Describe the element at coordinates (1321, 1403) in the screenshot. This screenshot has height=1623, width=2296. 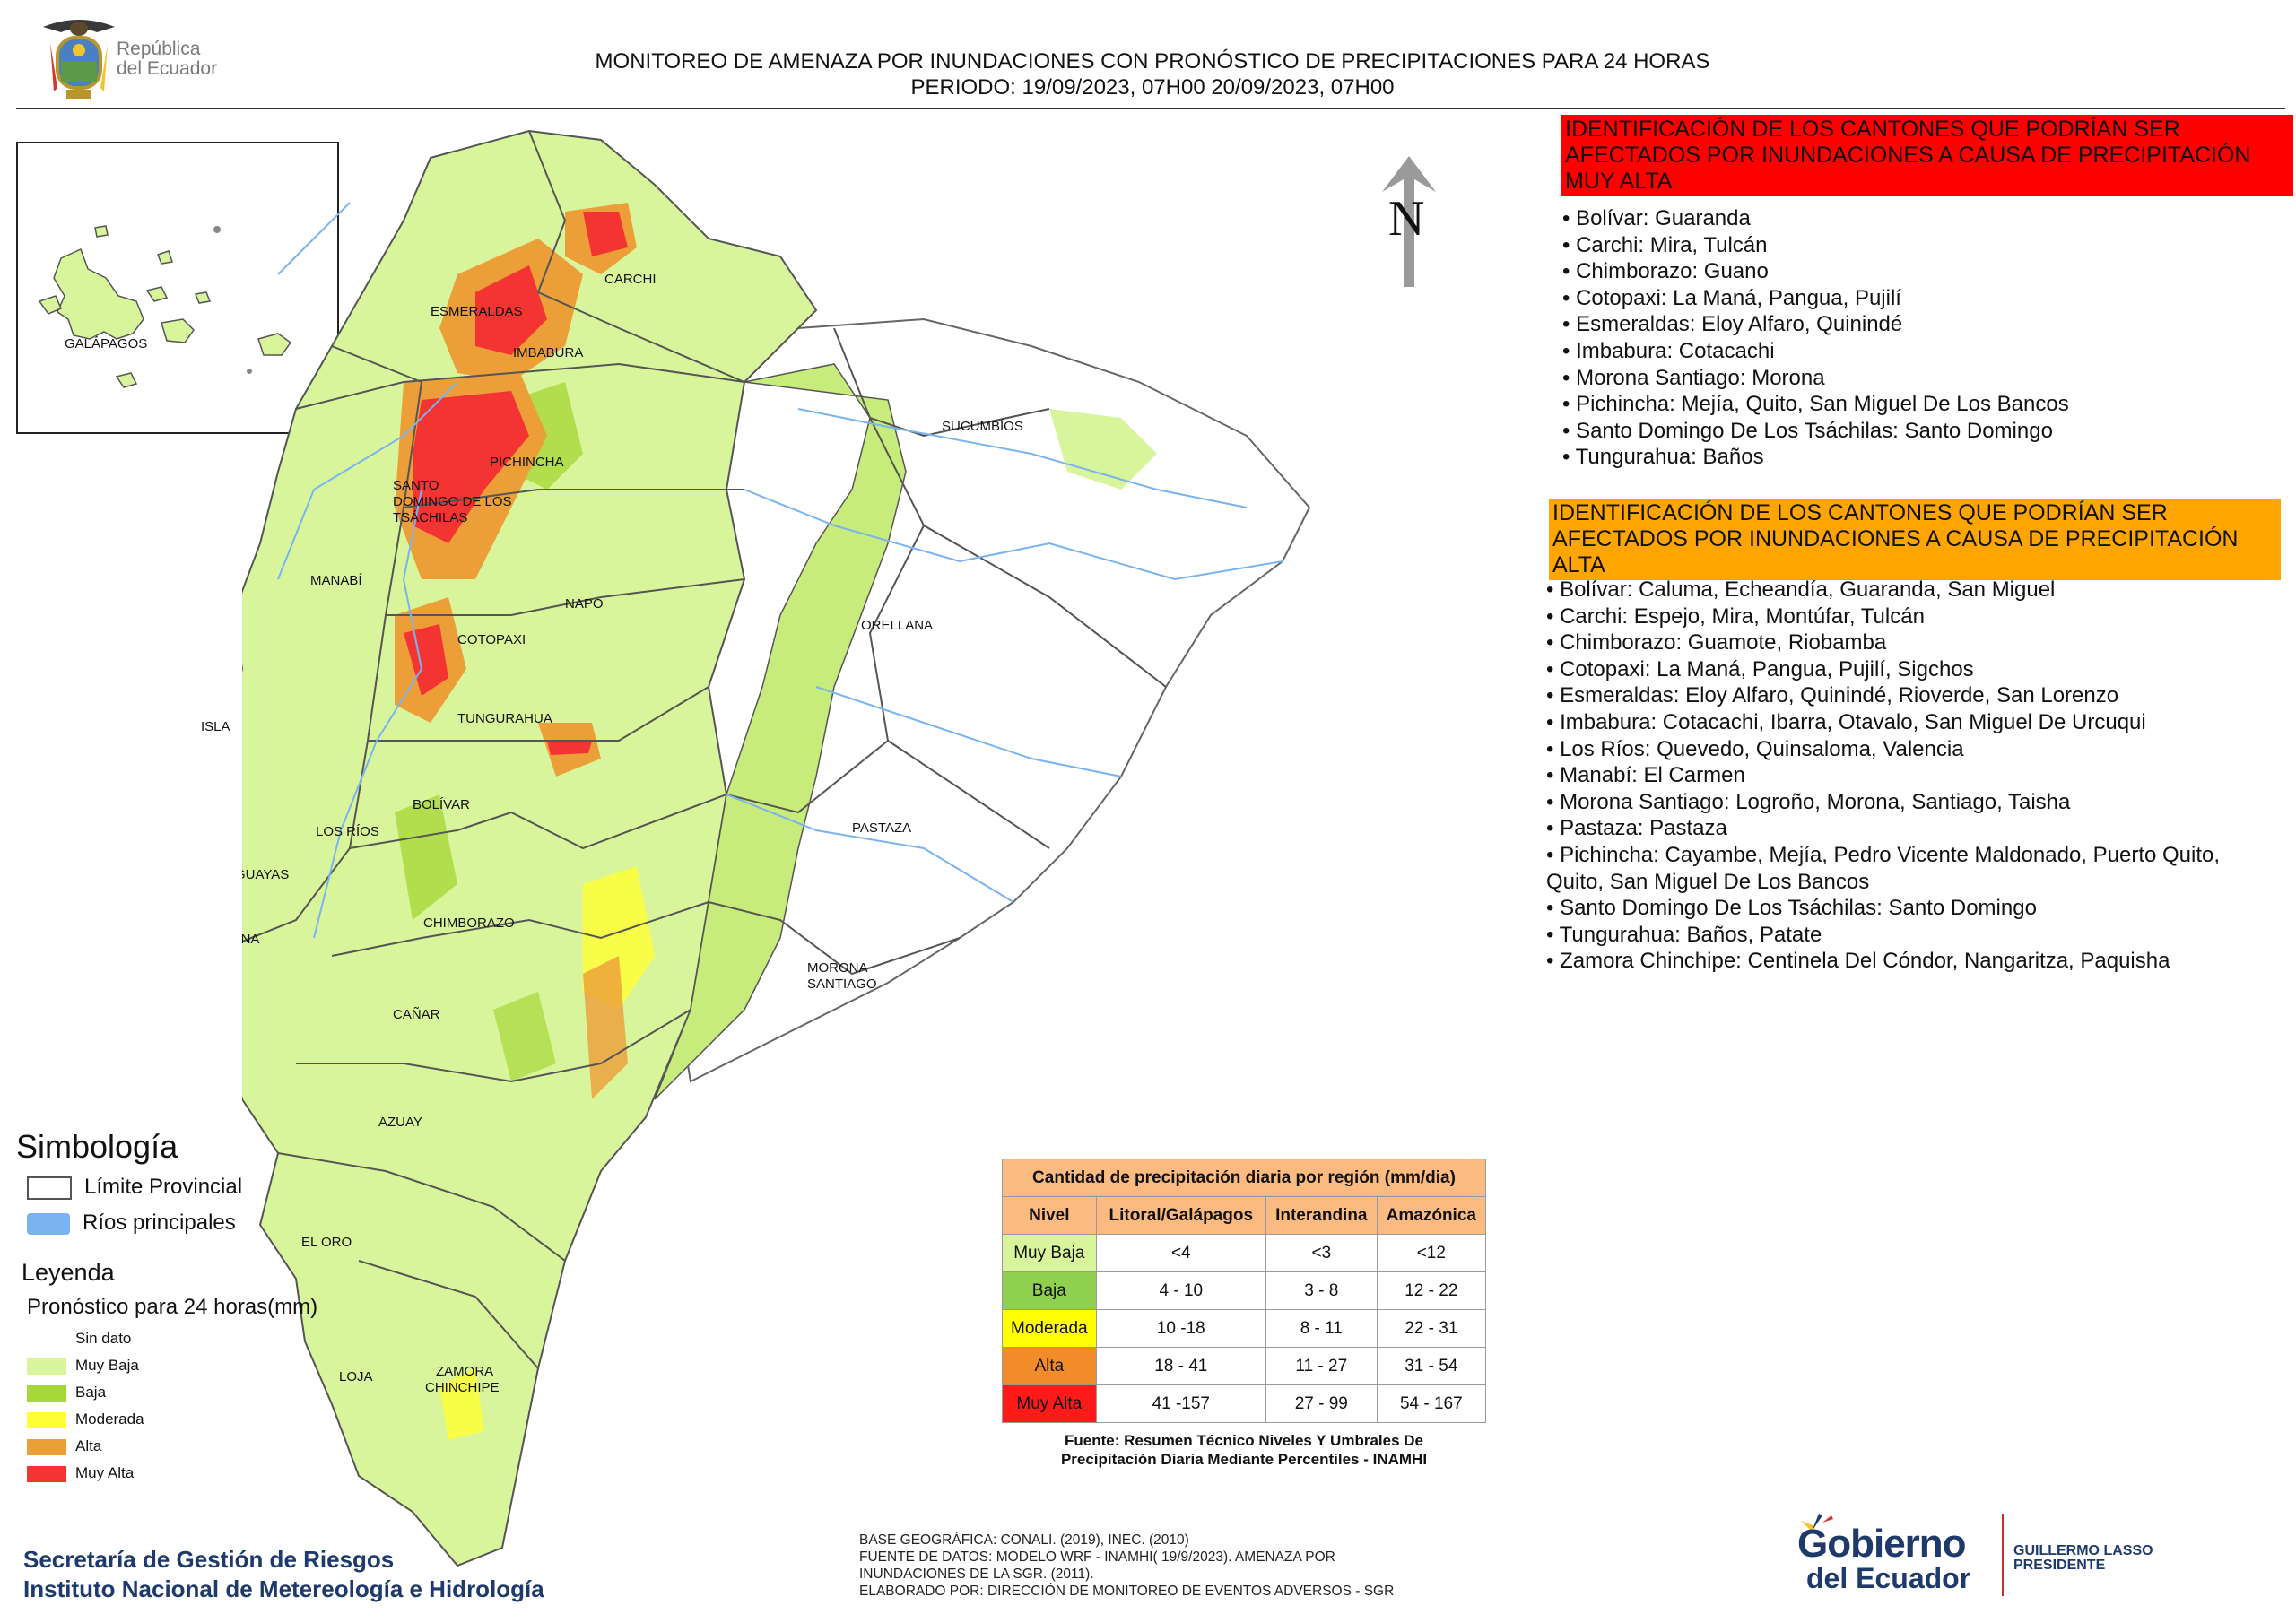
I see `value-cell: 27 - 99` at that location.